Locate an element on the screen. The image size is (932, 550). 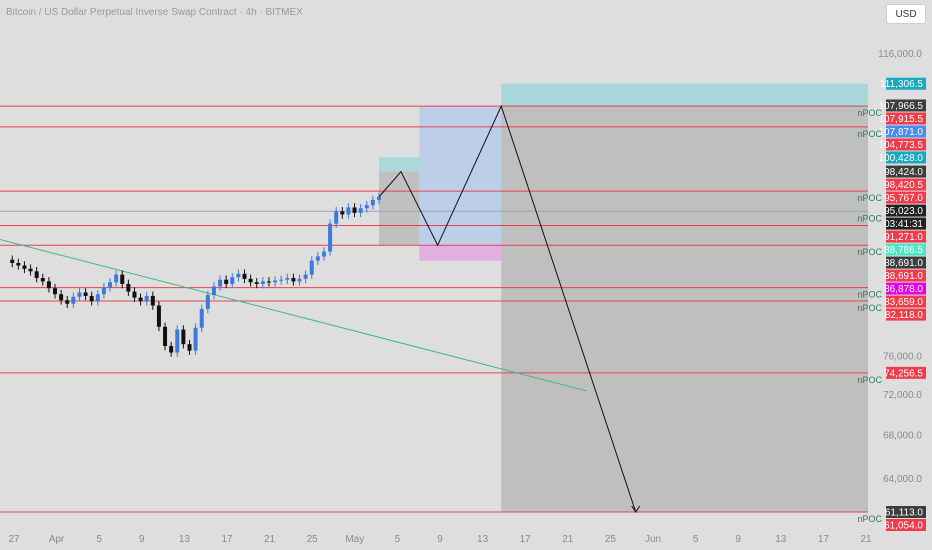
currency-button: USD is located at coordinates (906, 14).